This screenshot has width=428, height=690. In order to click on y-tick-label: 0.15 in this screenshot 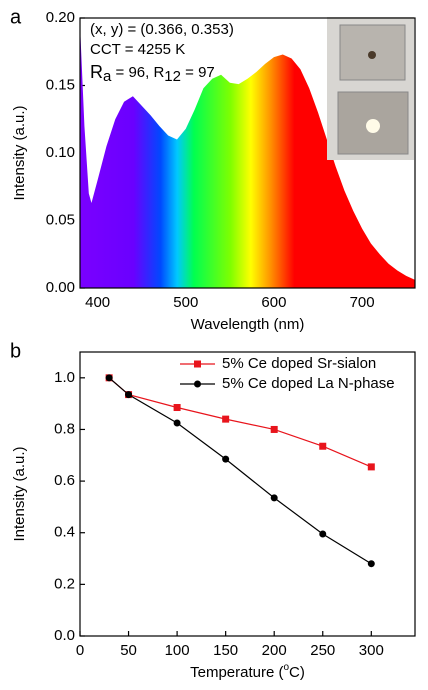, I will do `click(60, 84)`.